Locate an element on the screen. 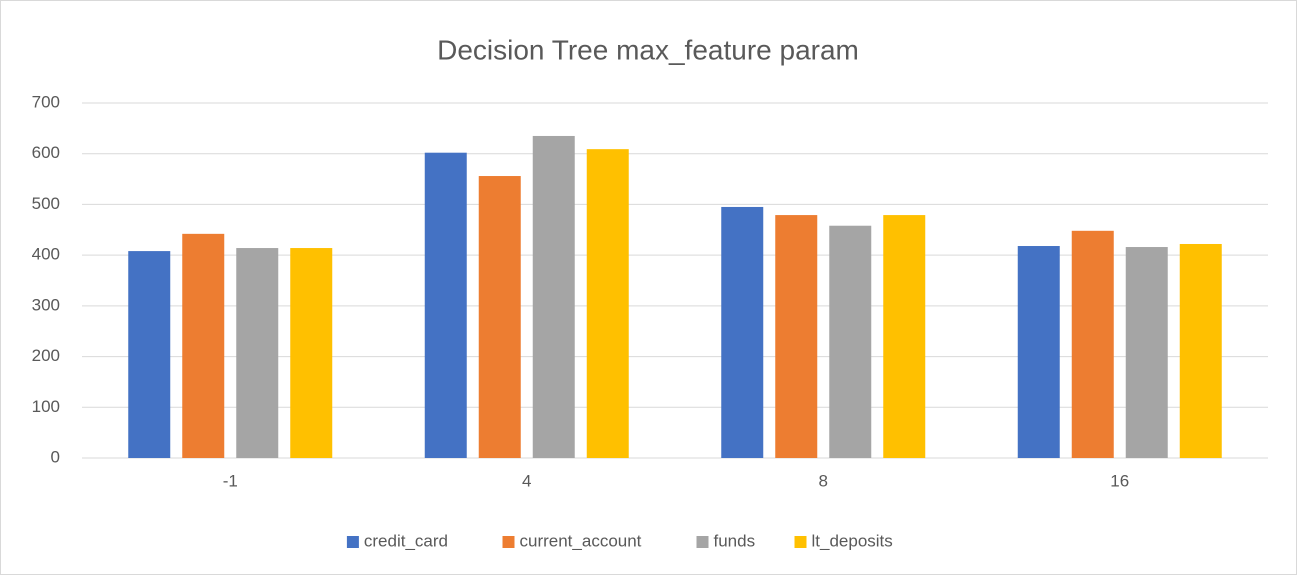  legend-label: credit_card is located at coordinates (406, 540).